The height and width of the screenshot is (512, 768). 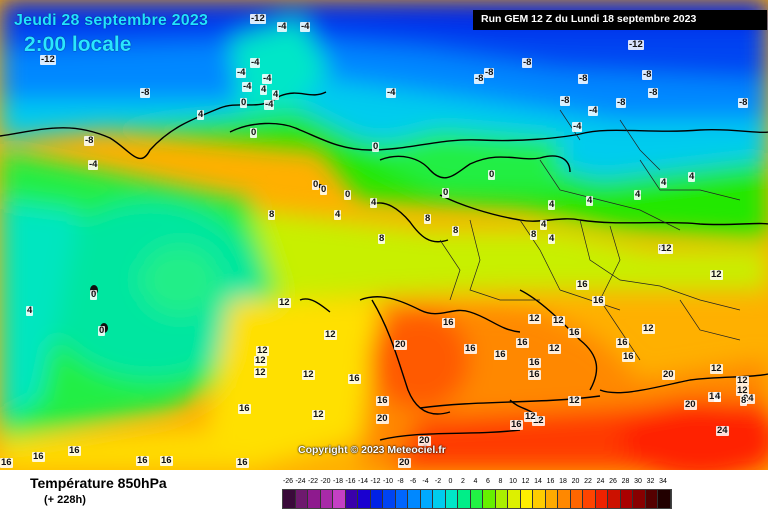 What do you see at coordinates (288, 481) in the screenshot?
I see `scale-tick-label: -26` at bounding box center [288, 481].